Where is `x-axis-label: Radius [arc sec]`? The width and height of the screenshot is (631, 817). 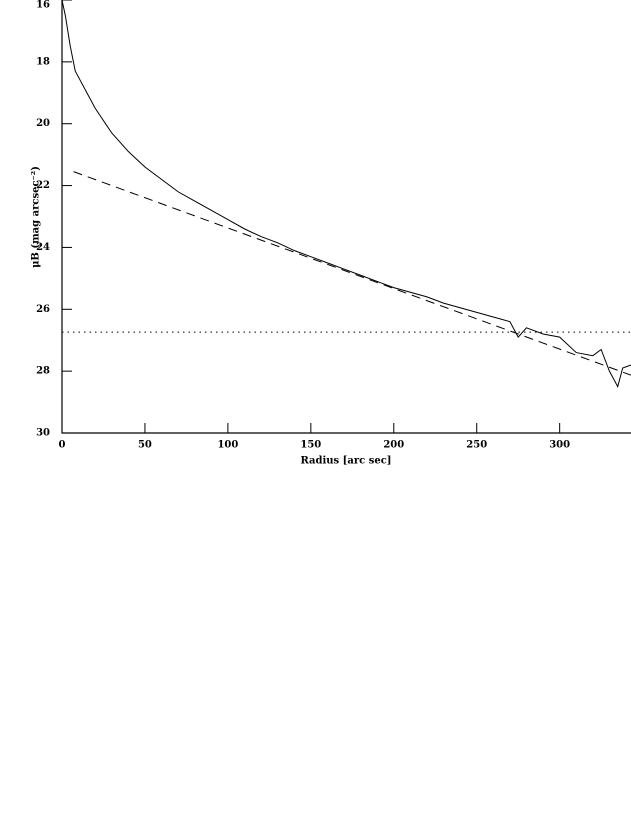 x-axis-label: Radius [arc sec] is located at coordinates (345, 461).